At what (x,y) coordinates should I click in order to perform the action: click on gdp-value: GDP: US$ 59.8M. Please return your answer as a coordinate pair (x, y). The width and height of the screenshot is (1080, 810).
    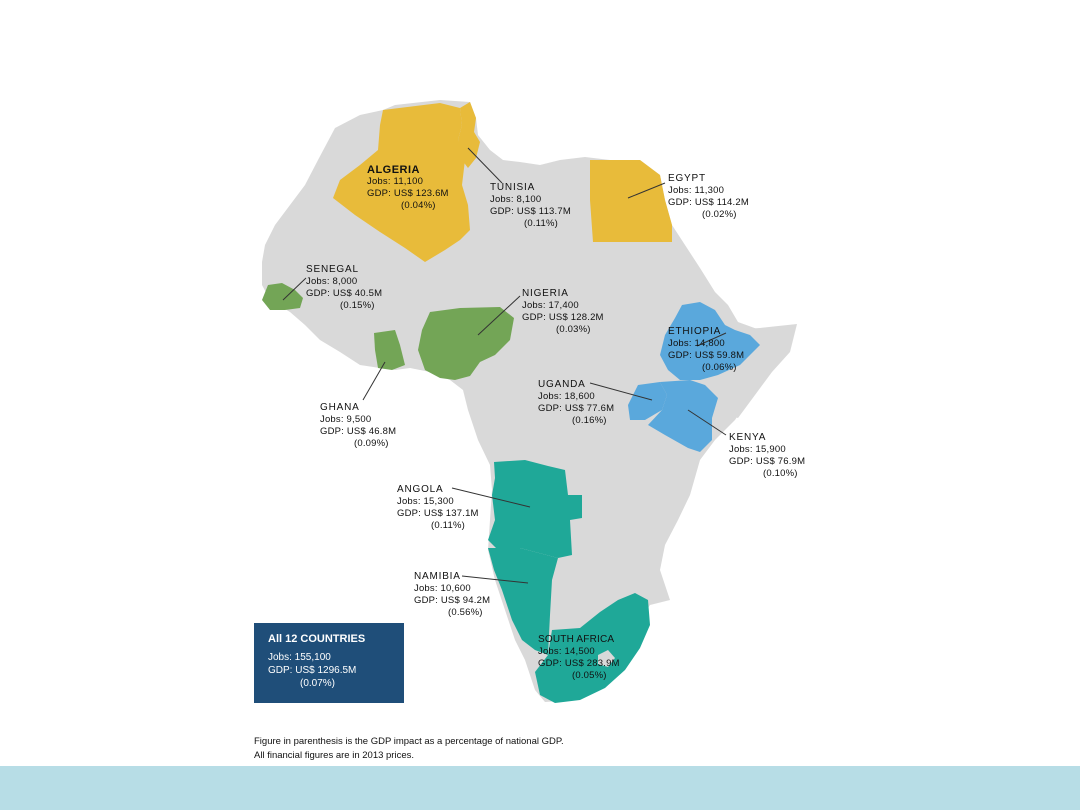
    Looking at the image, I should click on (706, 355).